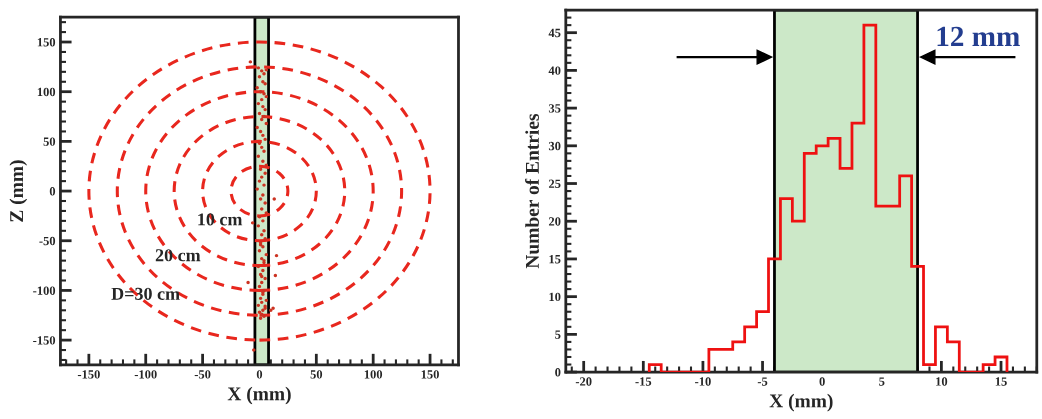 The image size is (1042, 419). What do you see at coordinates (47, 241) in the screenshot?
I see `y-tick-label: -50` at bounding box center [47, 241].